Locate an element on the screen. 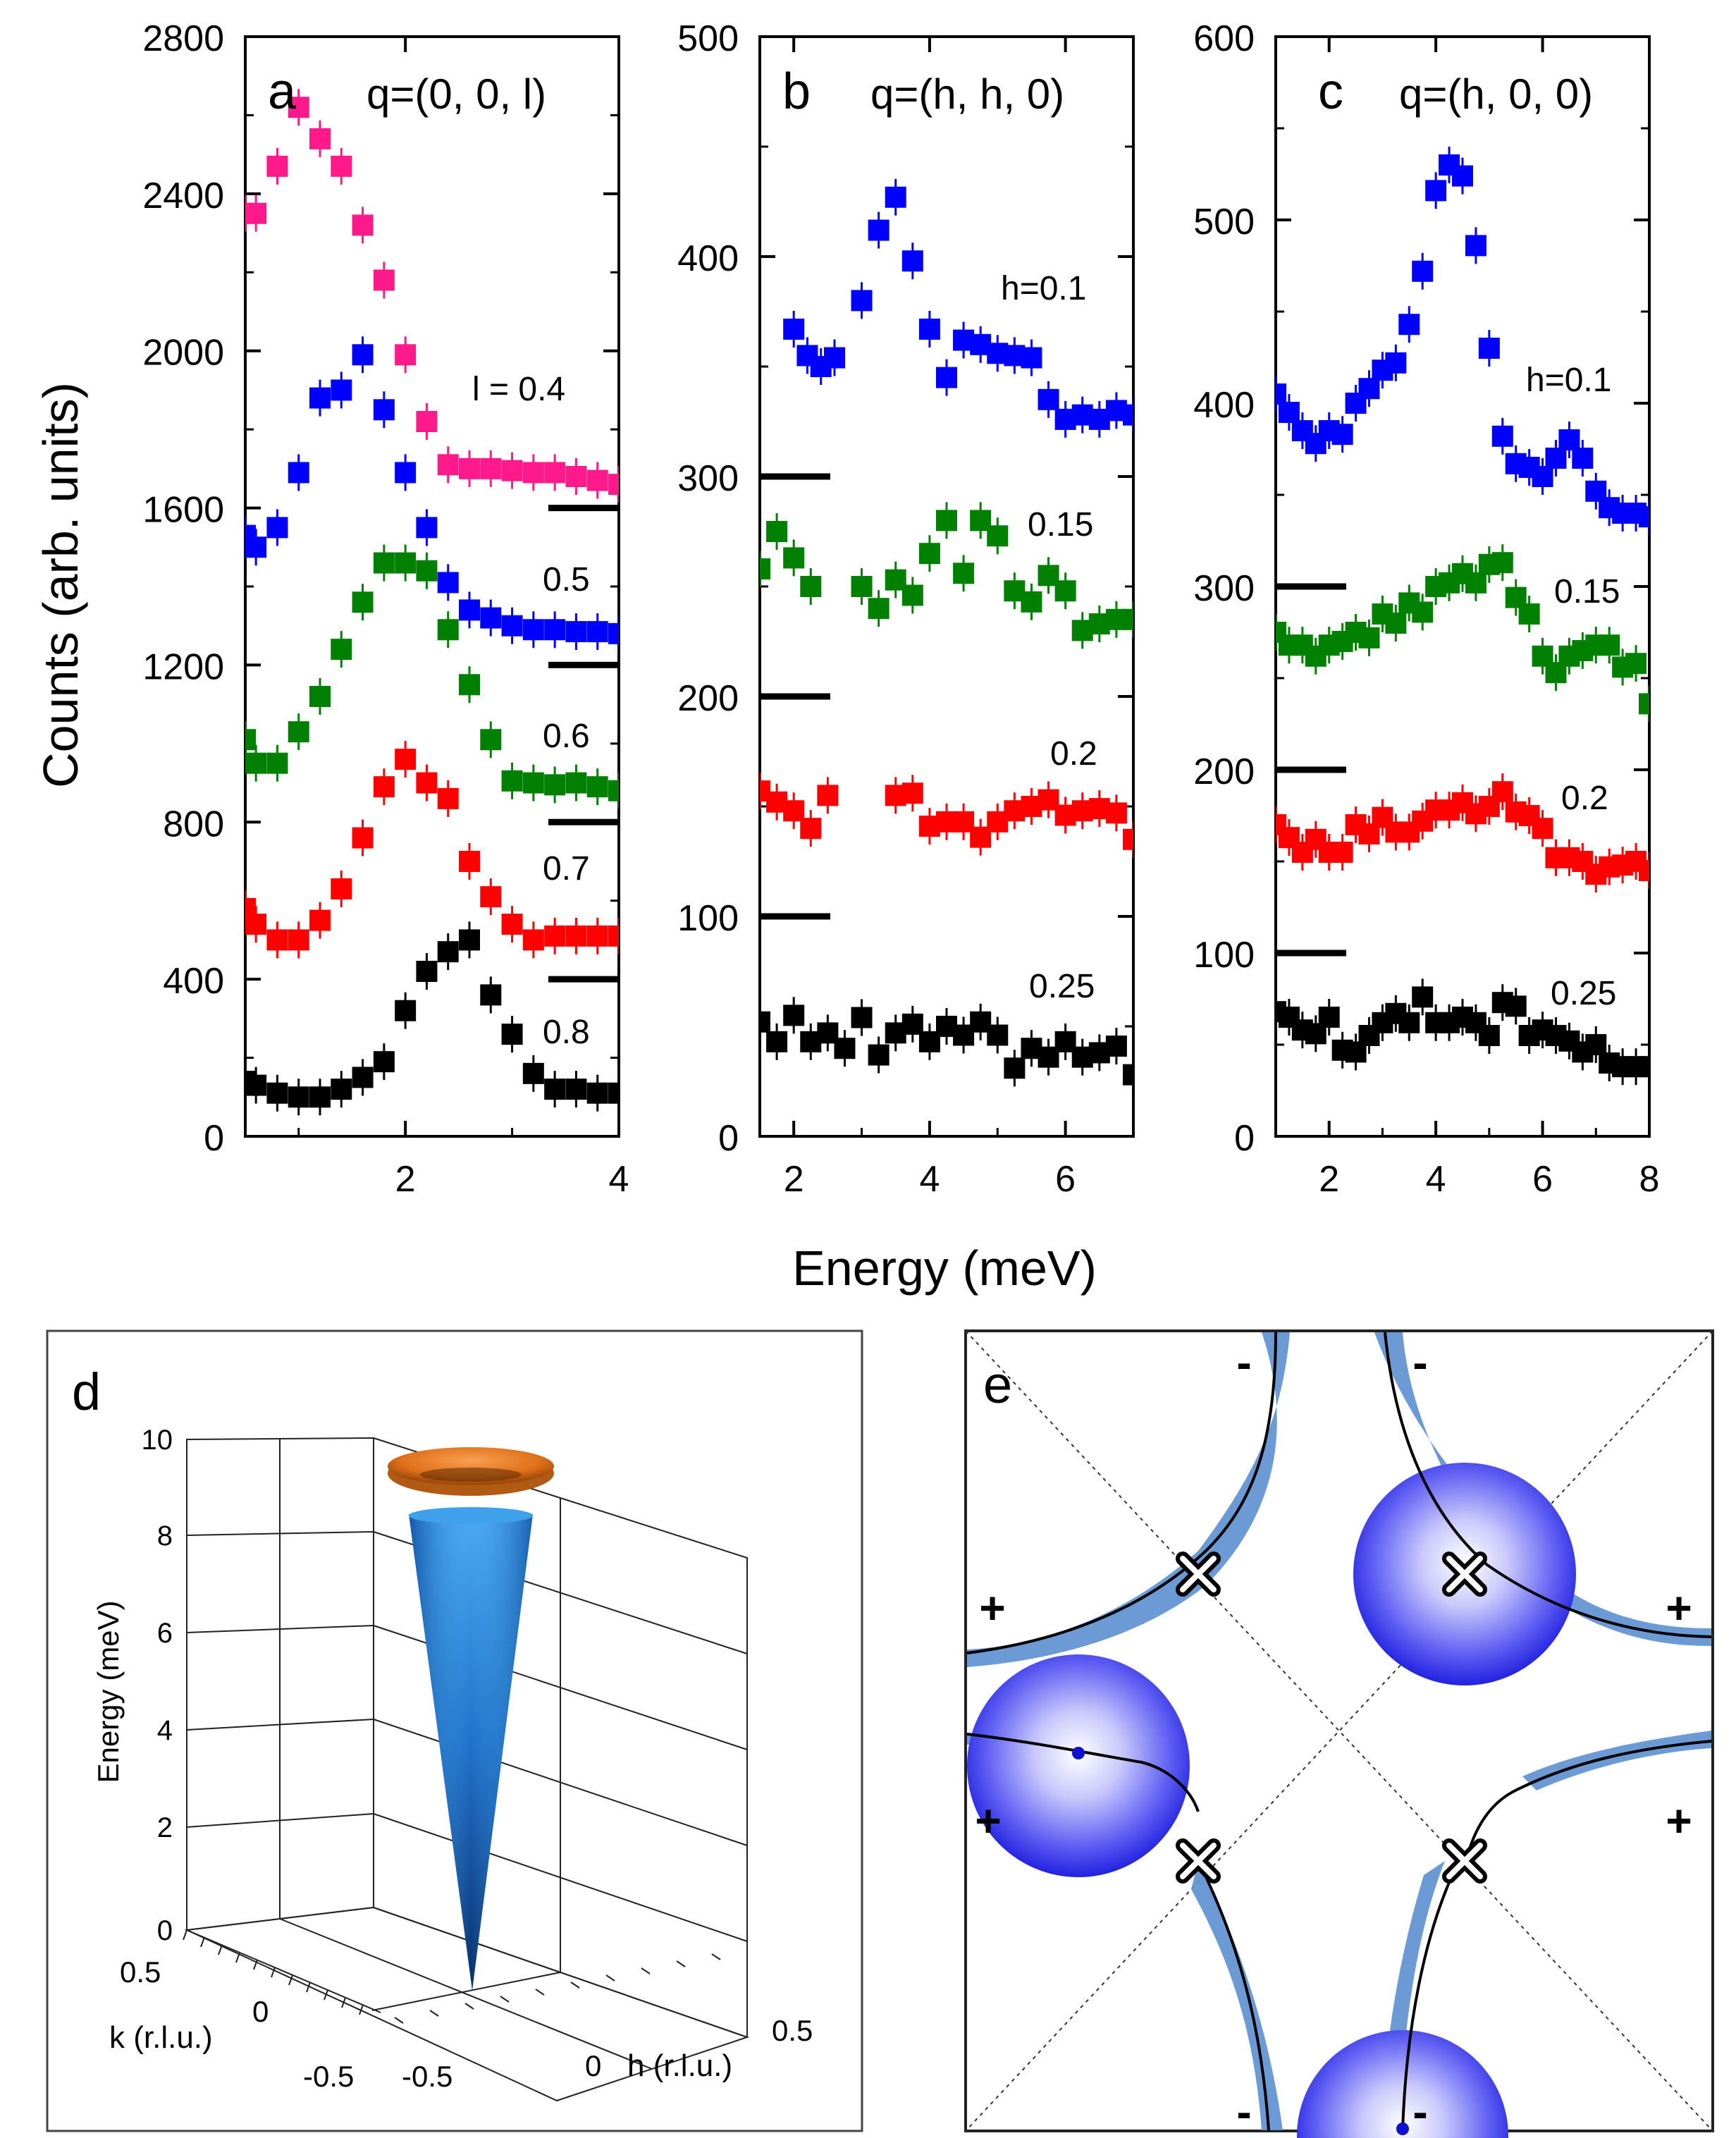 This screenshot has height=2138, width=1736. zt-8: 8 is located at coordinates (165, 1536).